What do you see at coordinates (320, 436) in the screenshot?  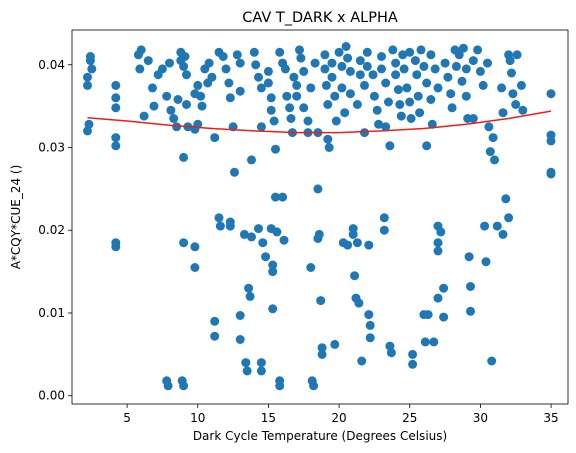 I see `x-axis-label: Dark Cycle Temperature (Degrees Celsius)` at bounding box center [320, 436].